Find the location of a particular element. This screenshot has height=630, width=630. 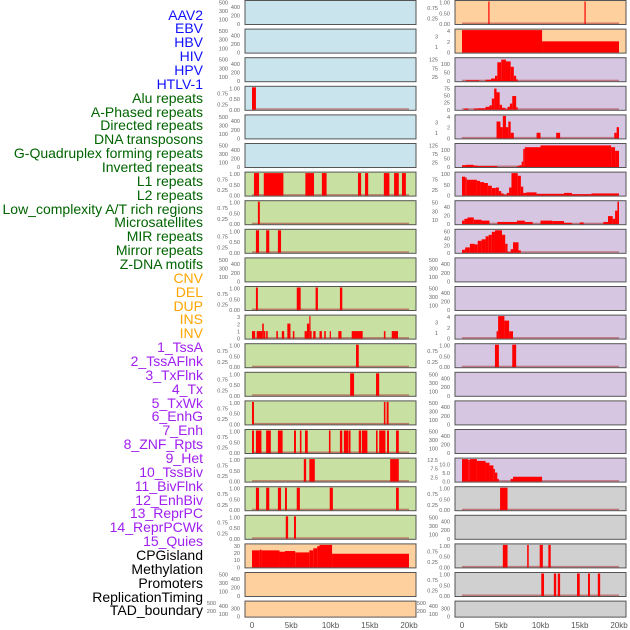

y-tick-label: 5.0 is located at coordinates (446, 474).